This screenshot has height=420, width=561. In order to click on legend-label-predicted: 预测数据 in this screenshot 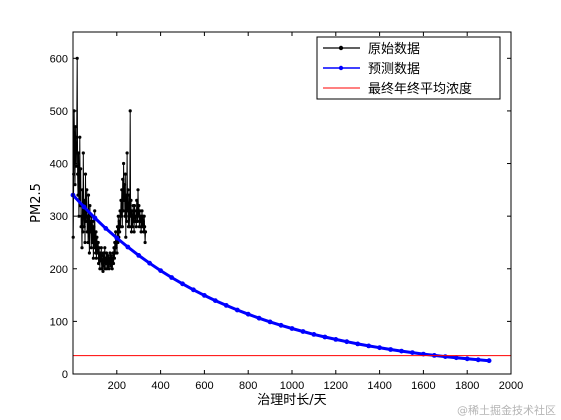, I will do `click(394, 69)`.